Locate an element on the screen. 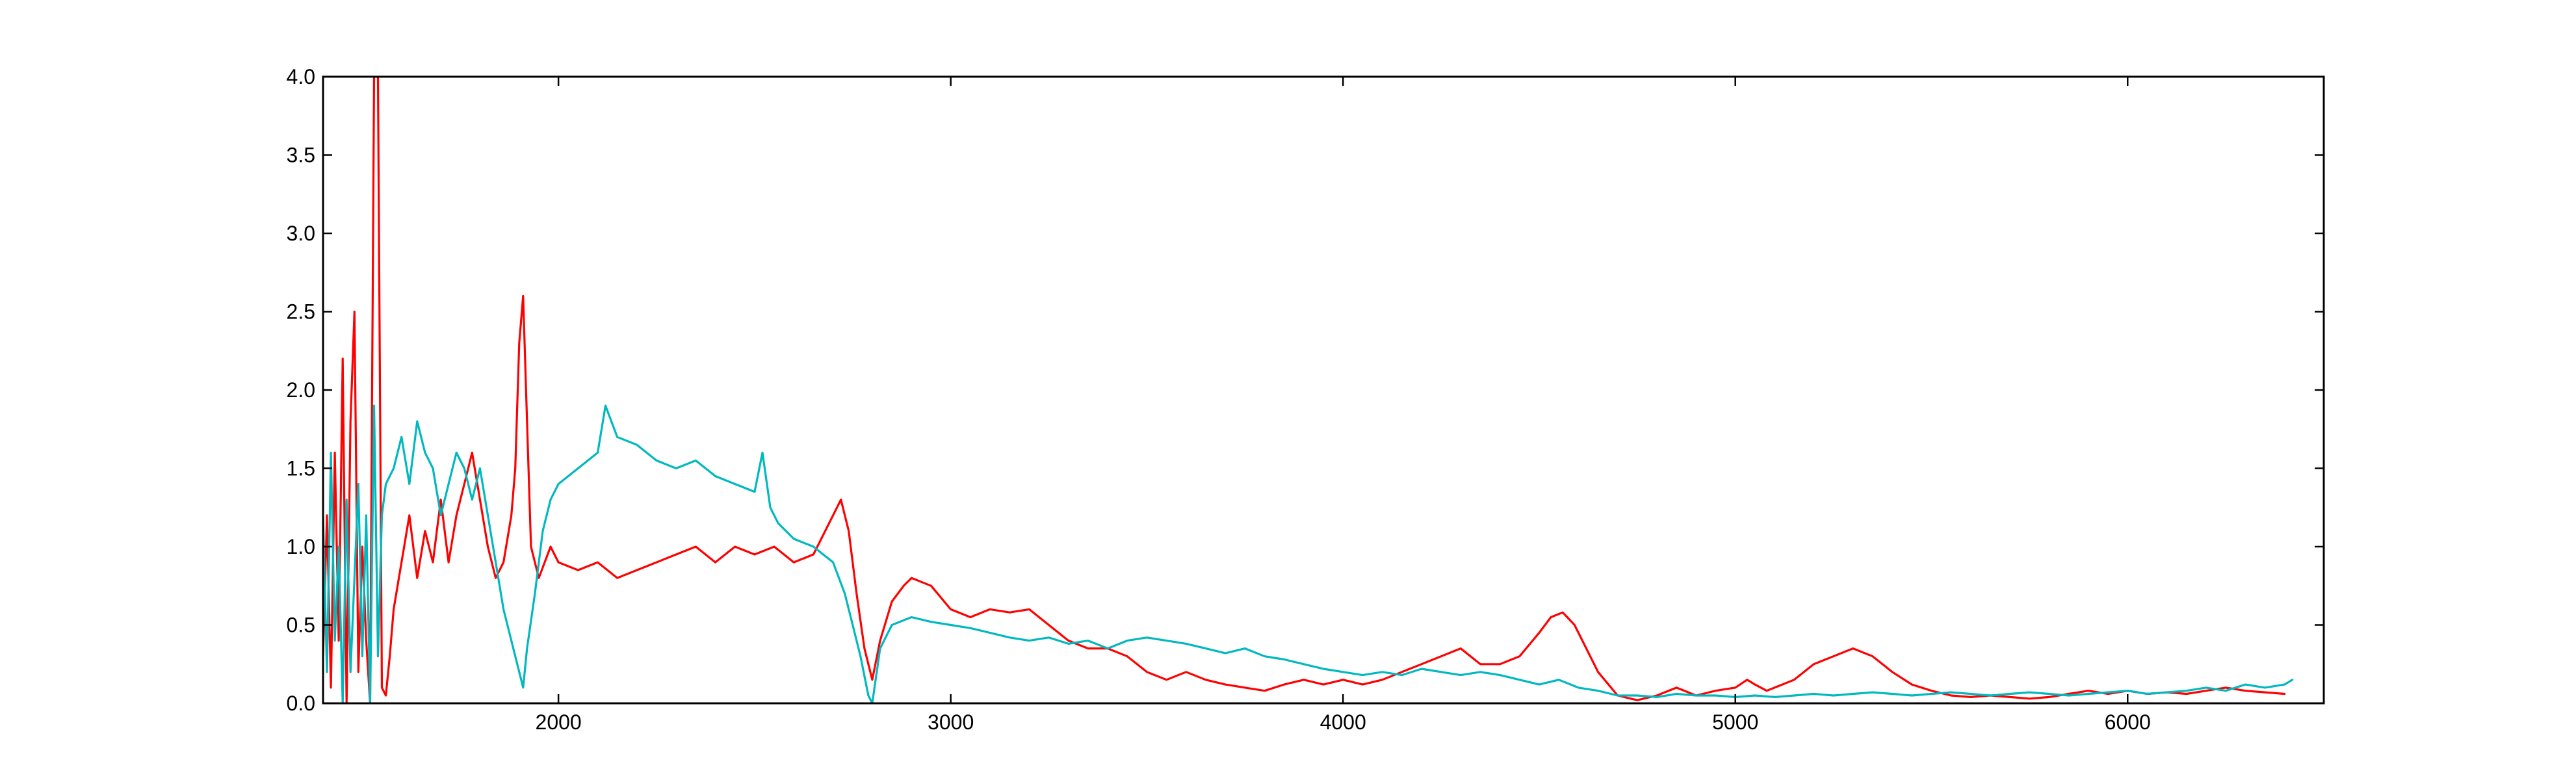  y-tick-label: 3.0 is located at coordinates (301, 233).